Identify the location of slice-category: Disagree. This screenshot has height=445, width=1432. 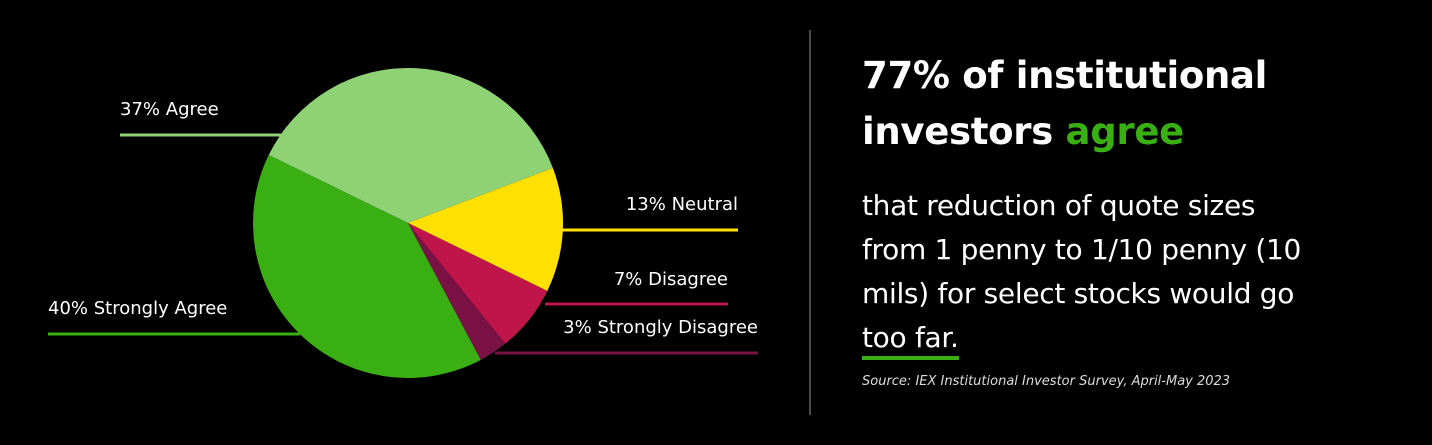
(688, 279).